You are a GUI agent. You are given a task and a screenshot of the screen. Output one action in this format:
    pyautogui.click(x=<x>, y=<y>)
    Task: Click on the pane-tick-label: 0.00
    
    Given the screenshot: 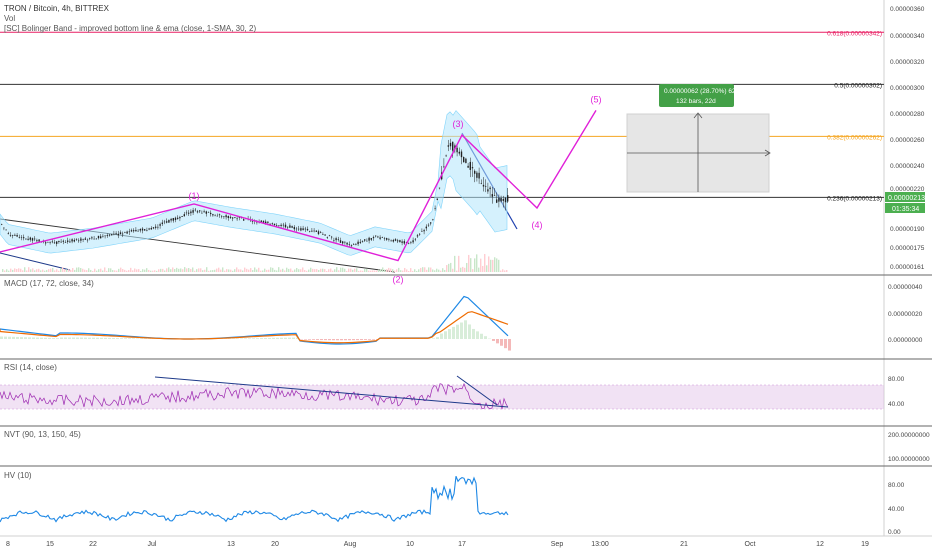 What is the action you would take?
    pyautogui.click(x=894, y=532)
    